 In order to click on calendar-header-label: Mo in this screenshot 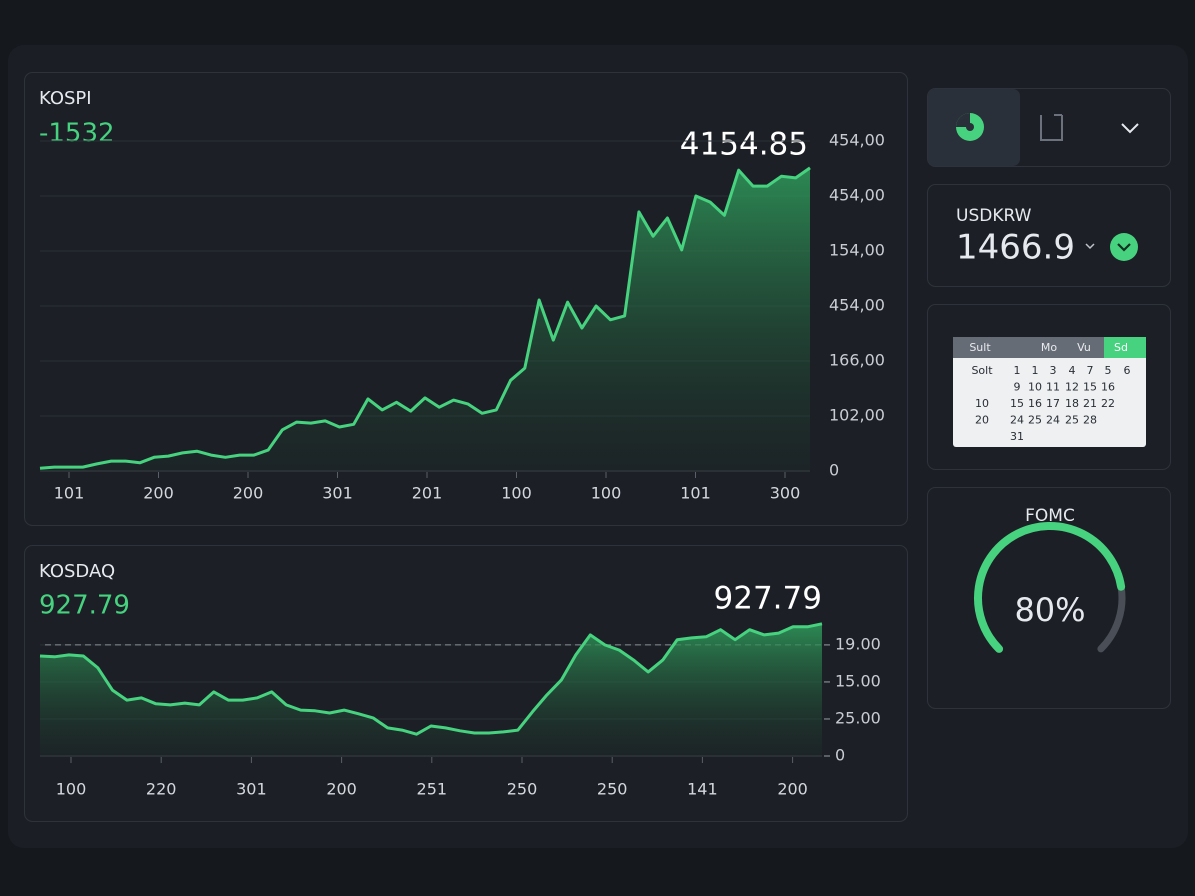, I will do `click(1049, 347)`.